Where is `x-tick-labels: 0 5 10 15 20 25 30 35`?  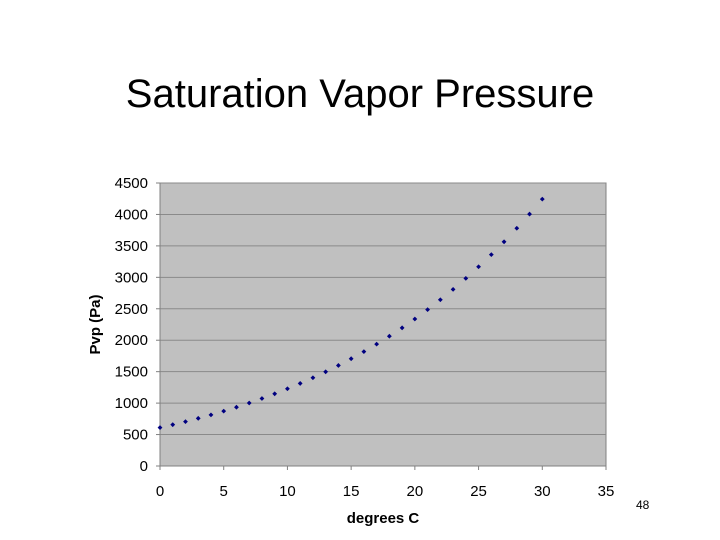
x-tick-labels: 0 5 10 15 20 25 30 35 is located at coordinates (385, 483).